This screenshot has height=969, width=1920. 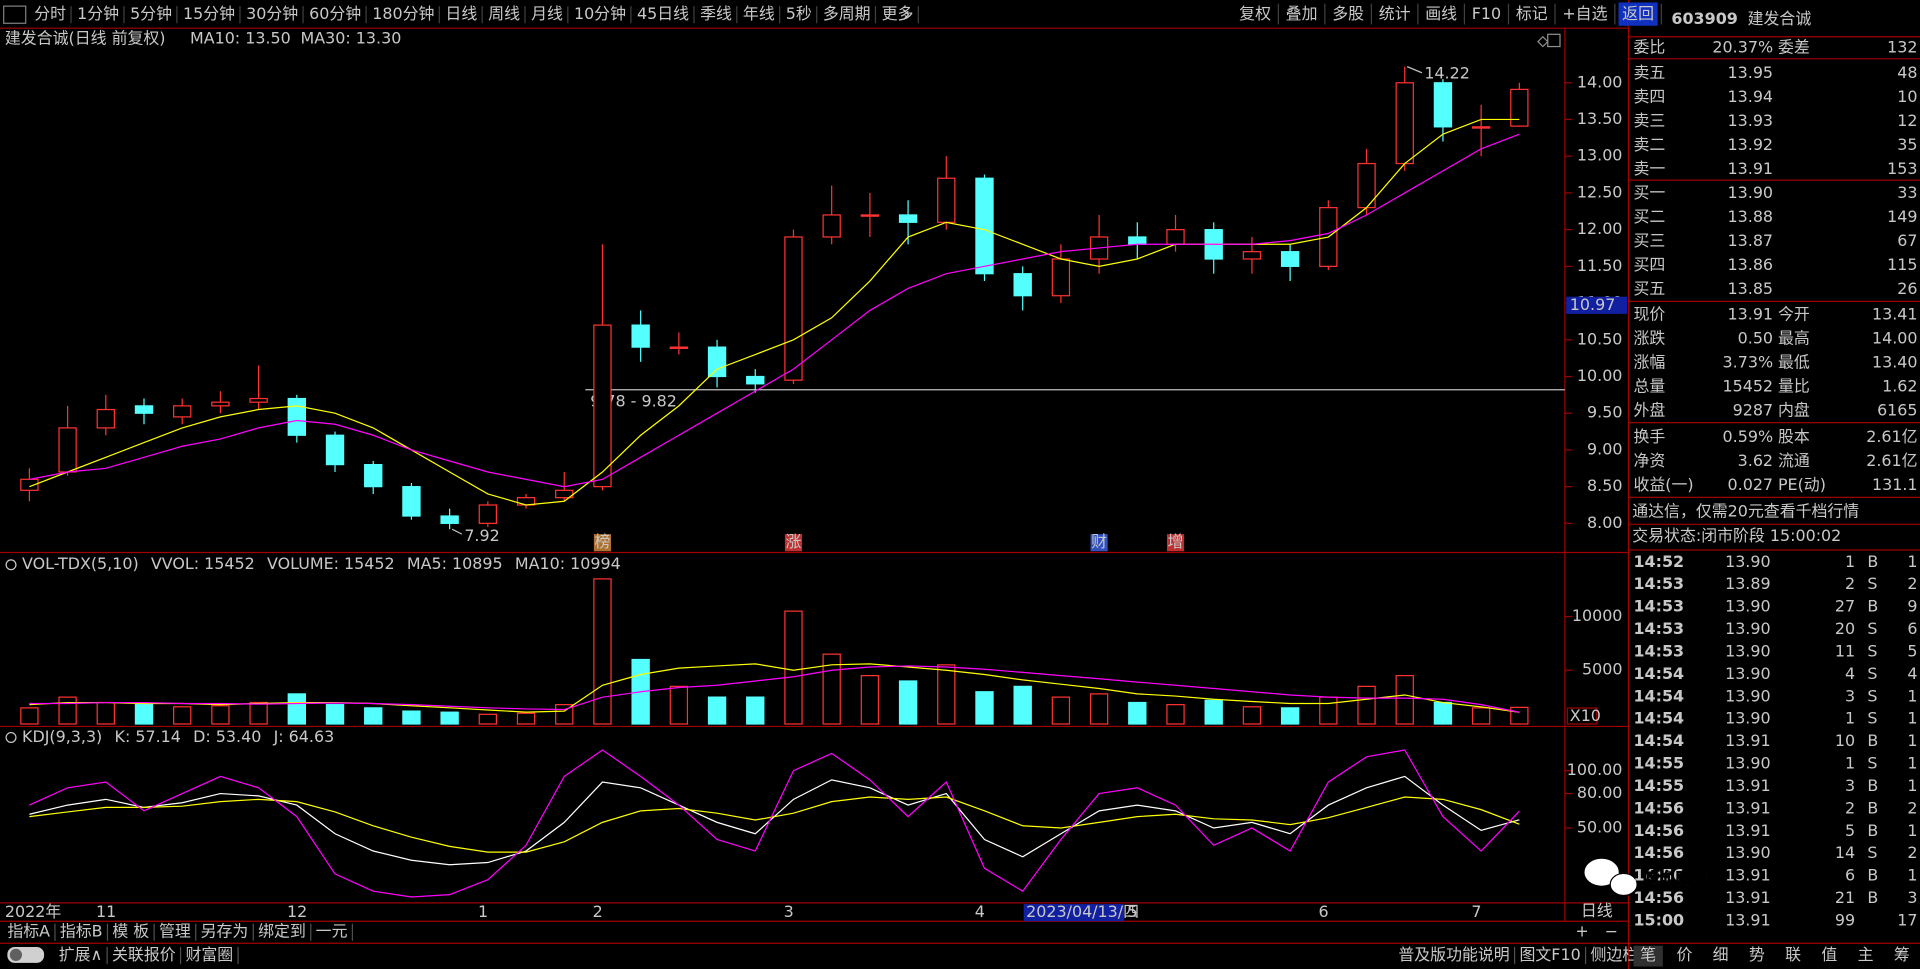 What do you see at coordinates (28, 931) in the screenshot?
I see `bottom-button: 指标A` at bounding box center [28, 931].